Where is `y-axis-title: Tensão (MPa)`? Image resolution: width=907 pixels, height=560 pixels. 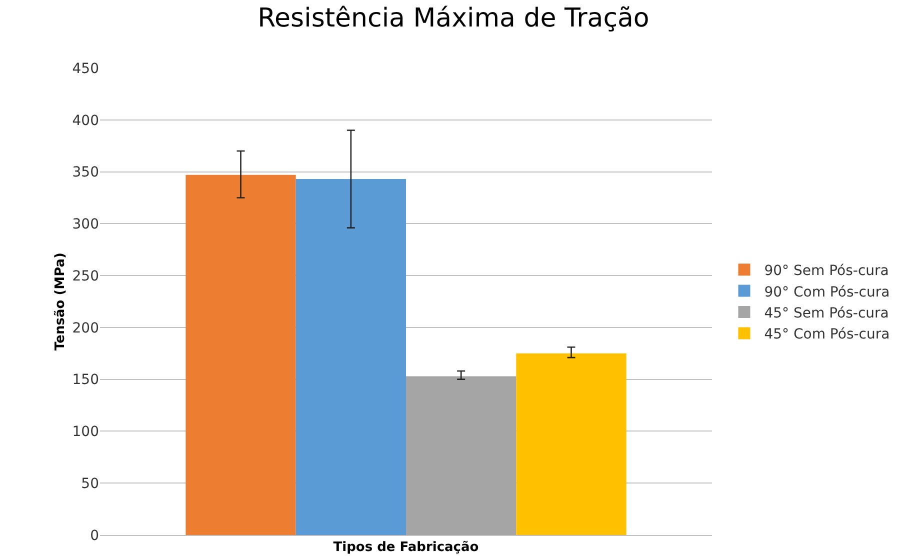 y-axis-title: Tensão (MPa) is located at coordinates (60, 301).